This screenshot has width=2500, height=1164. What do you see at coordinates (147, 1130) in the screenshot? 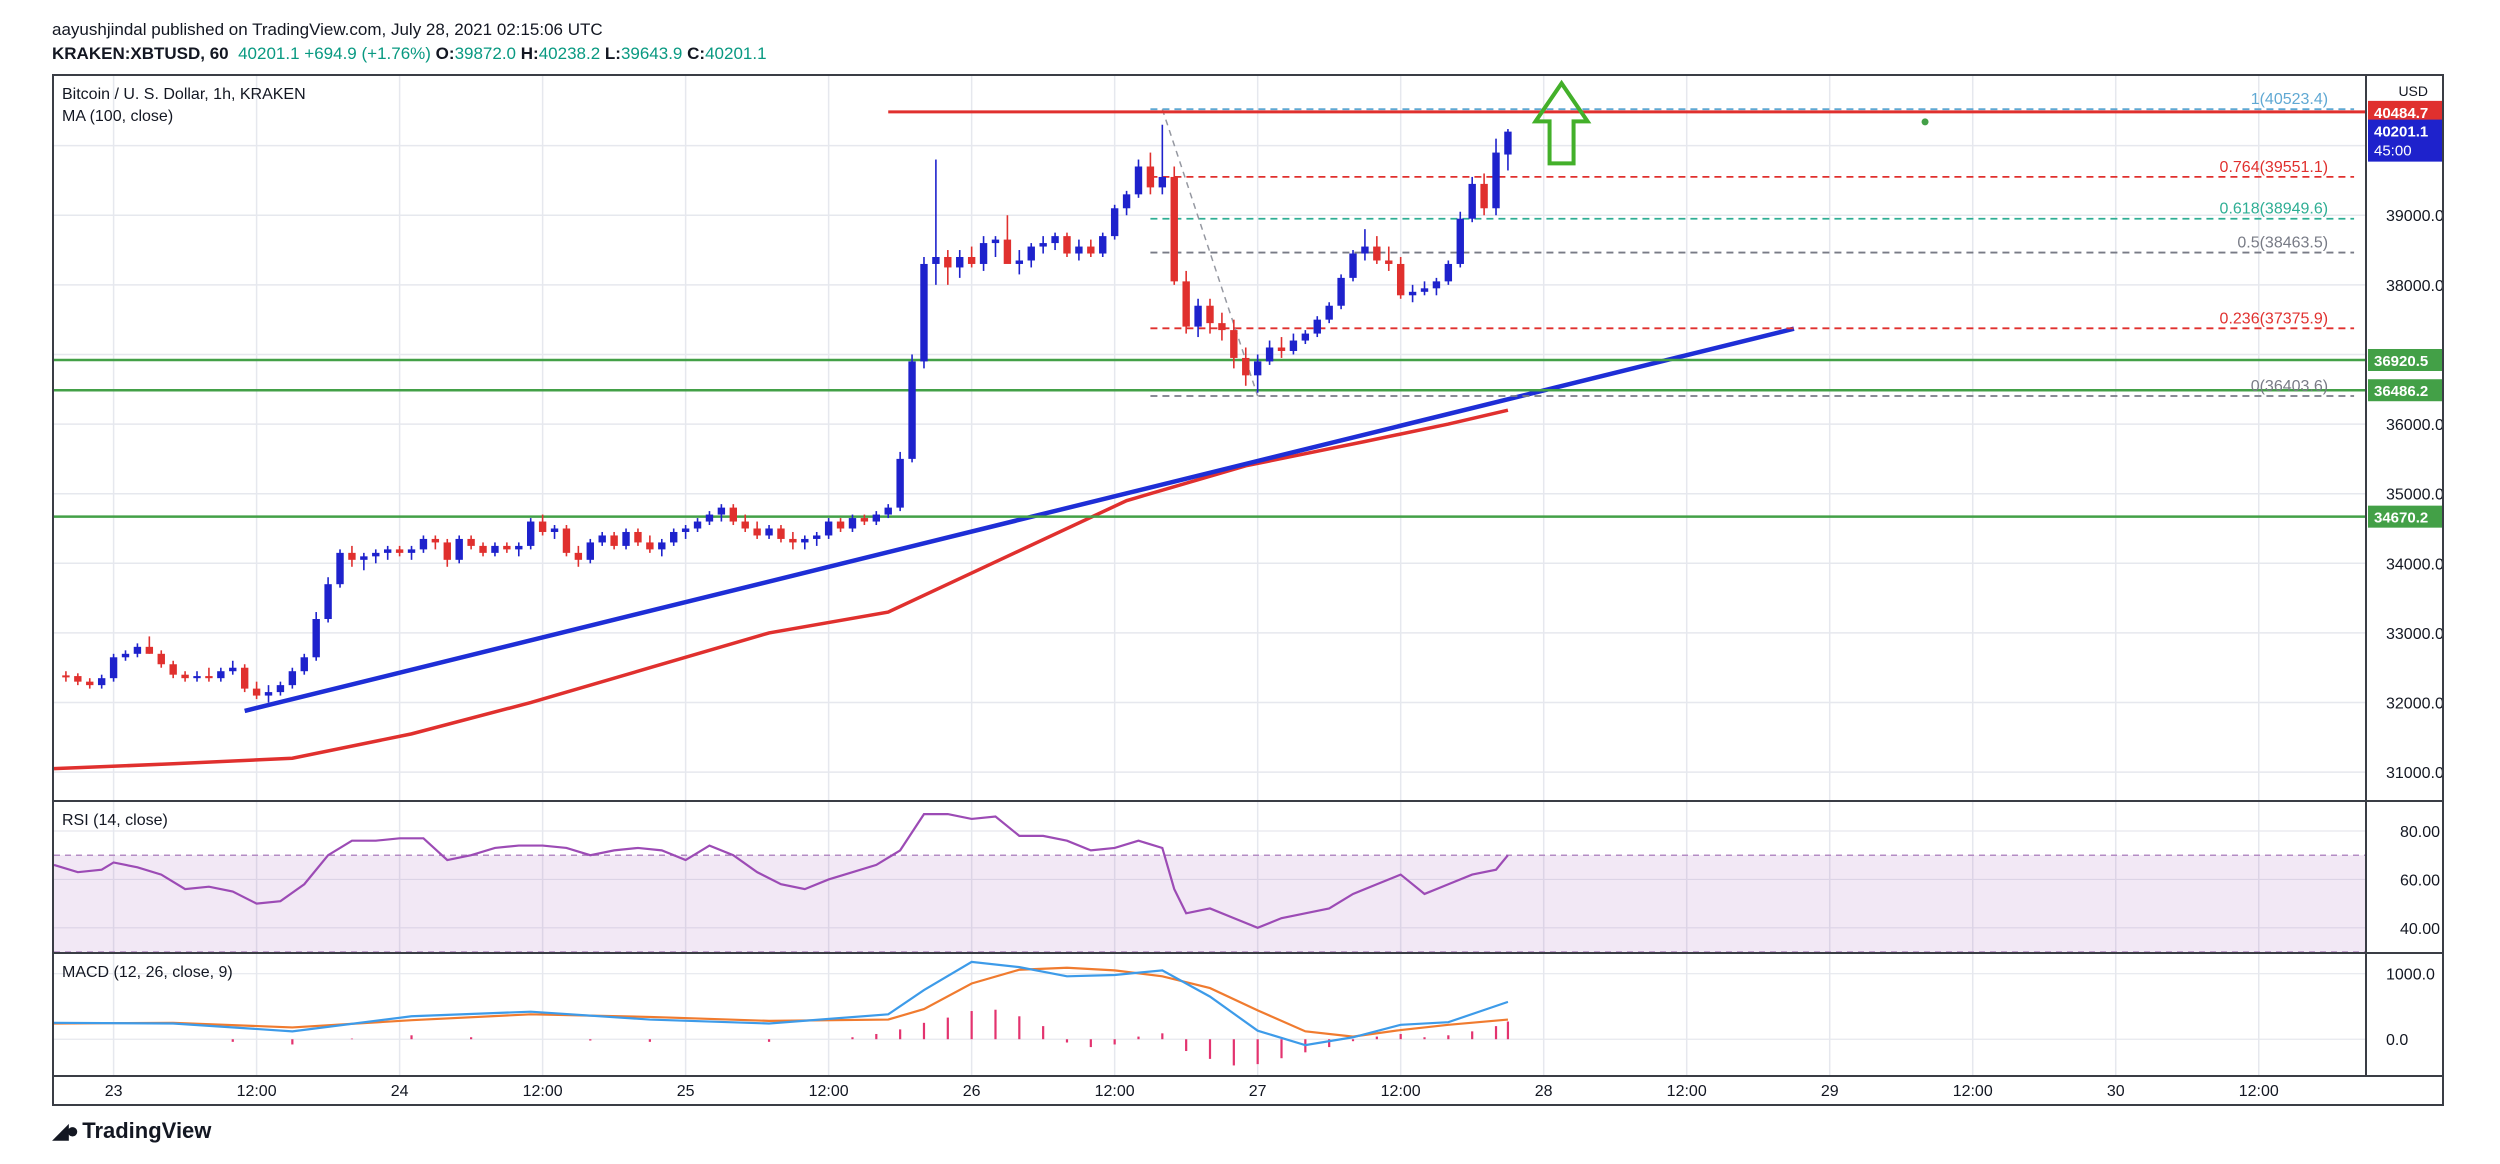
I see `tradingview-logo-text: TradingView` at bounding box center [147, 1130].